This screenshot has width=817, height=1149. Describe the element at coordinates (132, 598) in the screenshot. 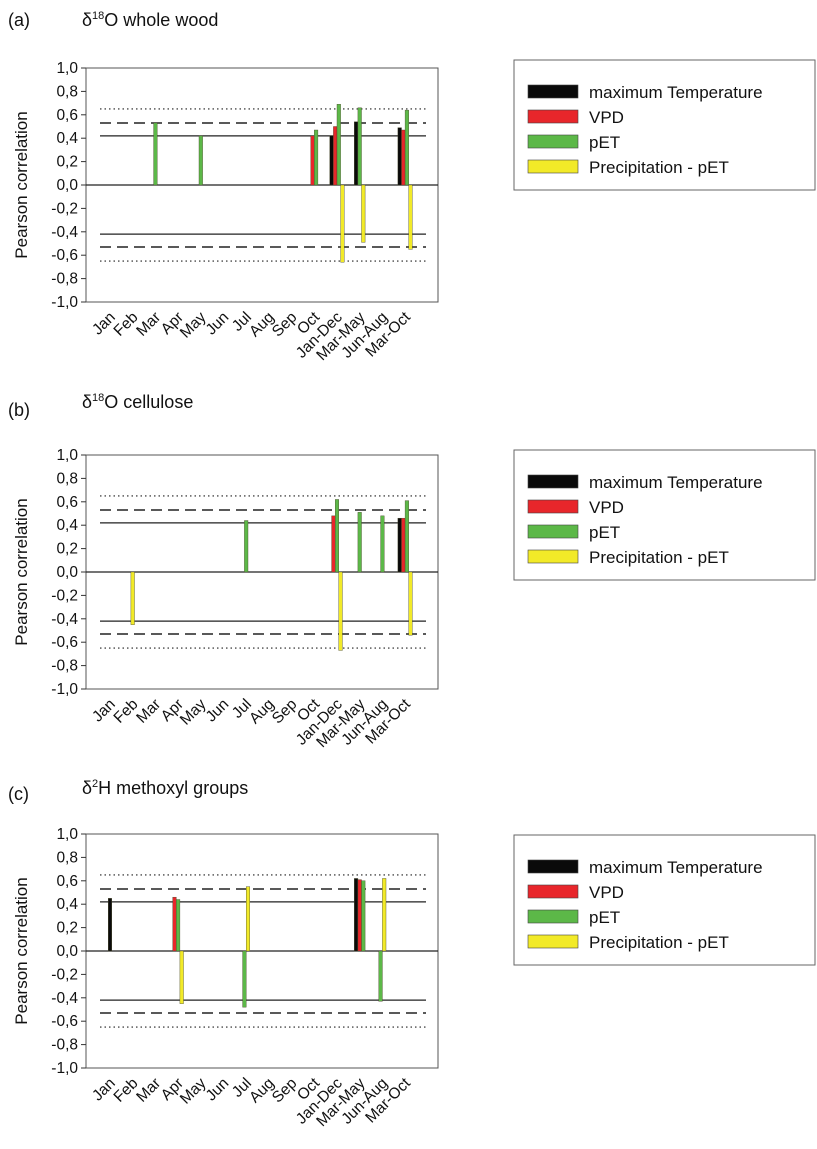

I see `bar-ppet-Feb` at that location.